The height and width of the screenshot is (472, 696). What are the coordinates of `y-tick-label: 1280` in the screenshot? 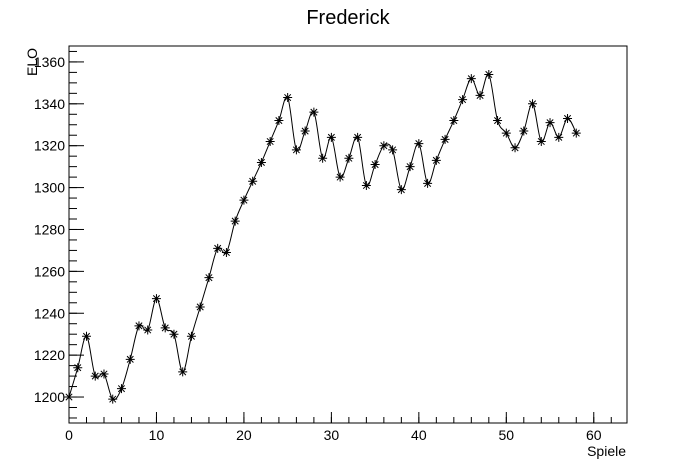 It's located at (49, 229).